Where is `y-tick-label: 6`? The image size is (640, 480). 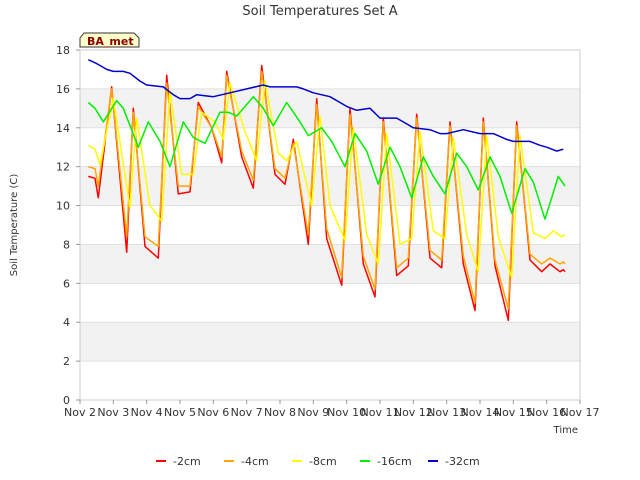
y-tick-label: 6 is located at coordinates (66, 283).